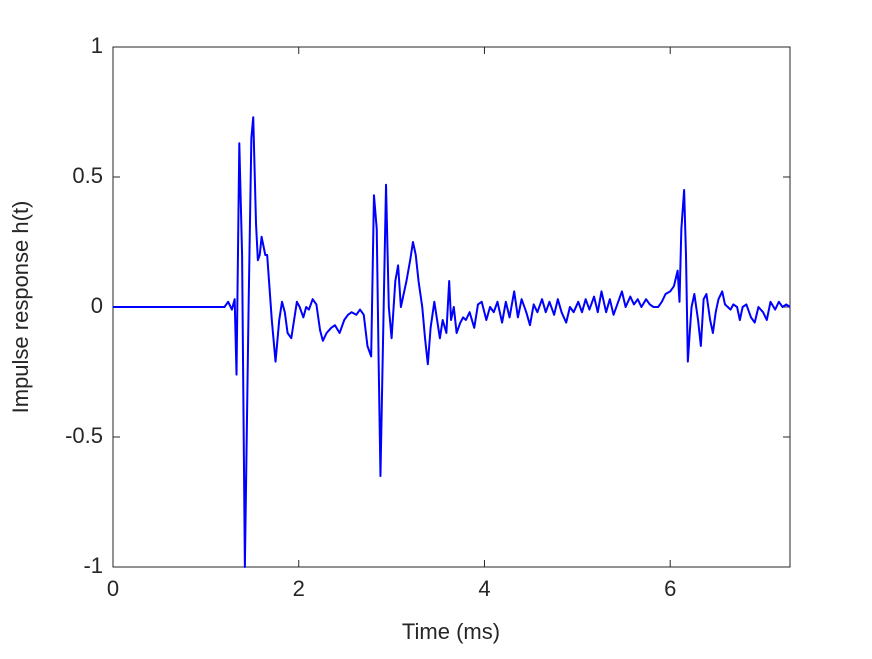 Image resolution: width=872 pixels, height=659 pixels. I want to click on y-tick-label: 0, so click(97, 305).